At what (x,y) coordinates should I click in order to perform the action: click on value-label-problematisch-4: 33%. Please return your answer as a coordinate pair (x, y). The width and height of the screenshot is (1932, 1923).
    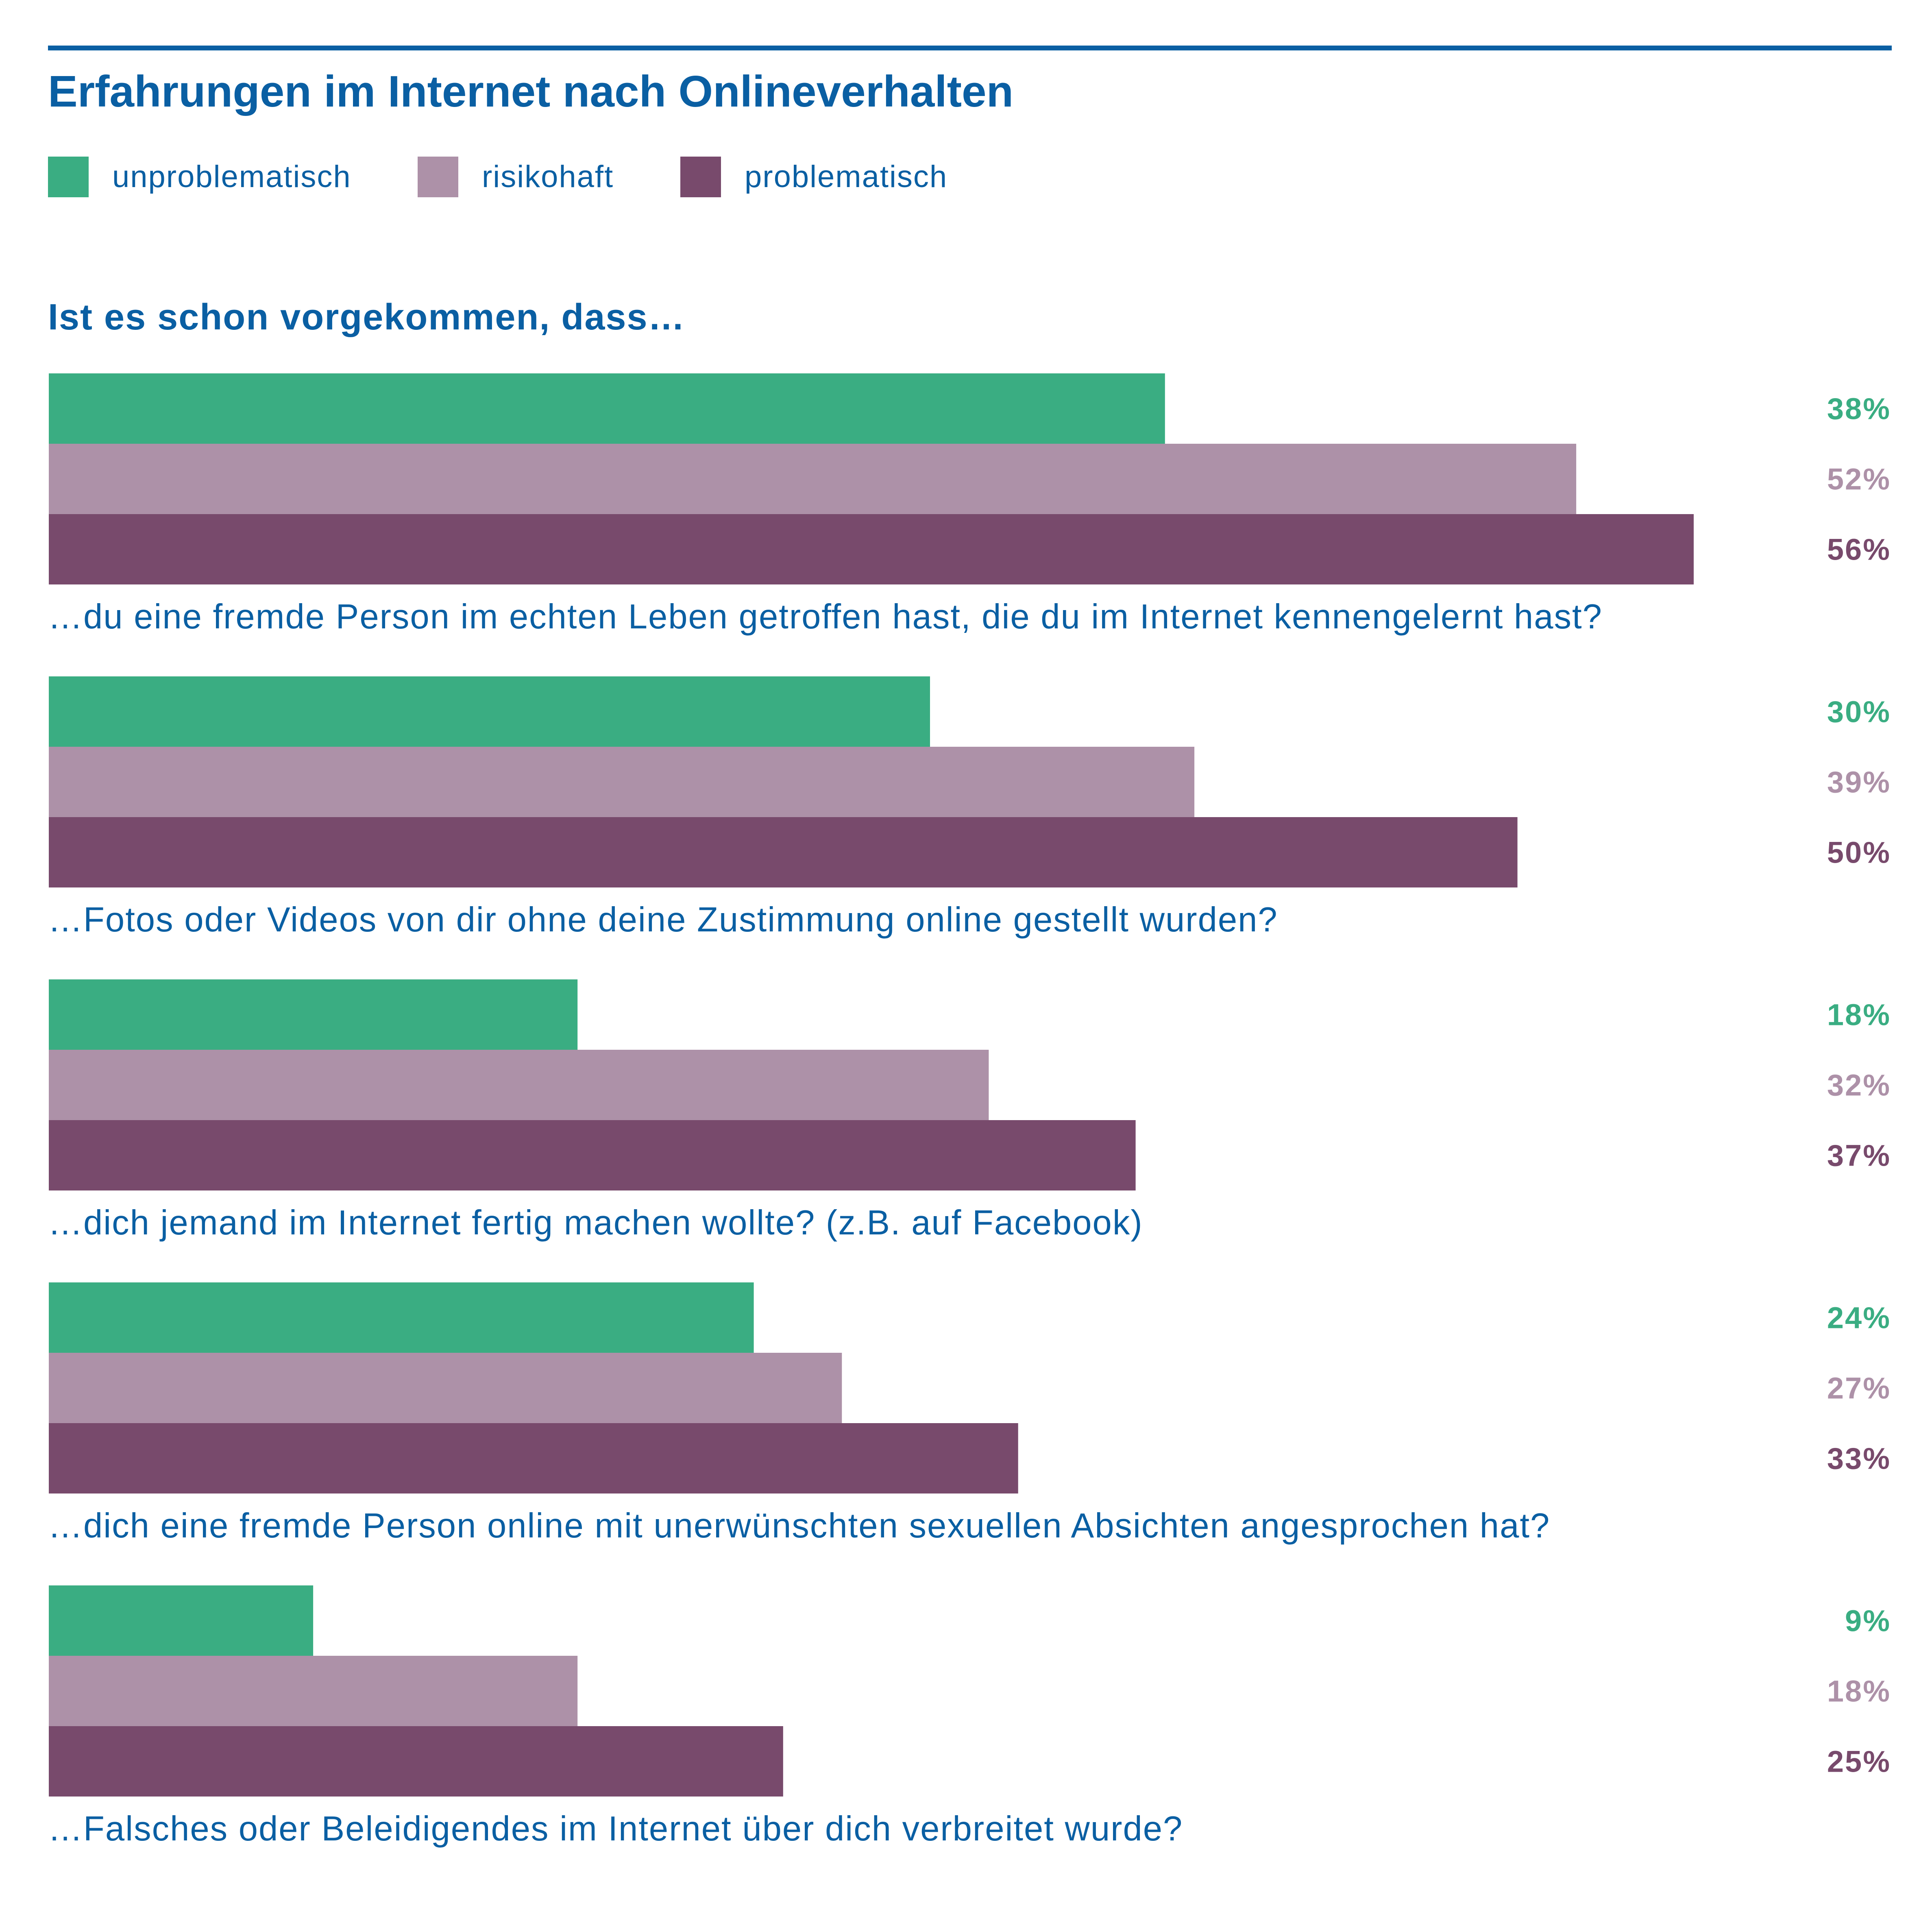
    Looking at the image, I should click on (1859, 1459).